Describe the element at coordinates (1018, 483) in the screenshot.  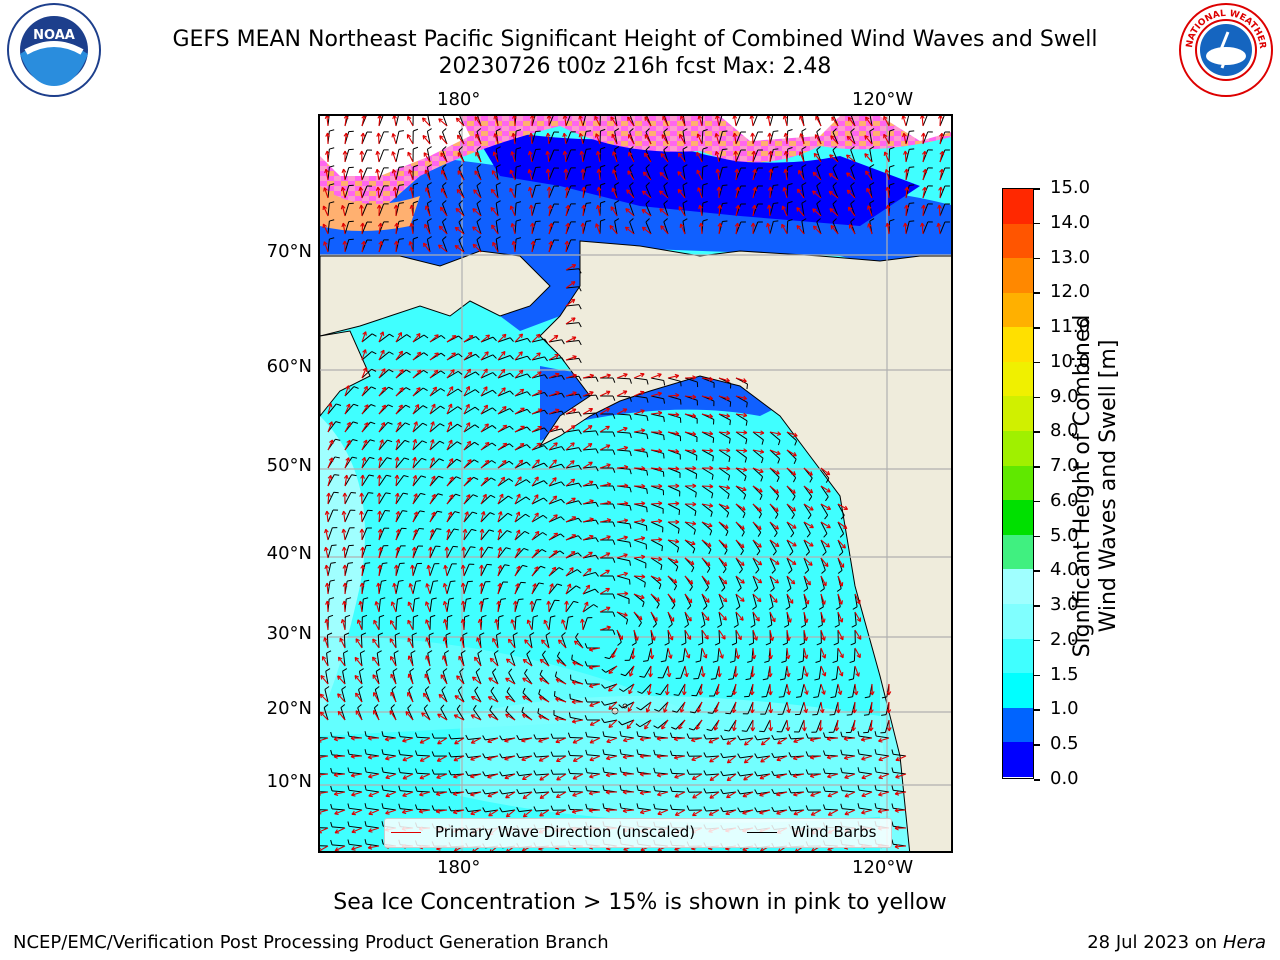
I see `colorbar` at that location.